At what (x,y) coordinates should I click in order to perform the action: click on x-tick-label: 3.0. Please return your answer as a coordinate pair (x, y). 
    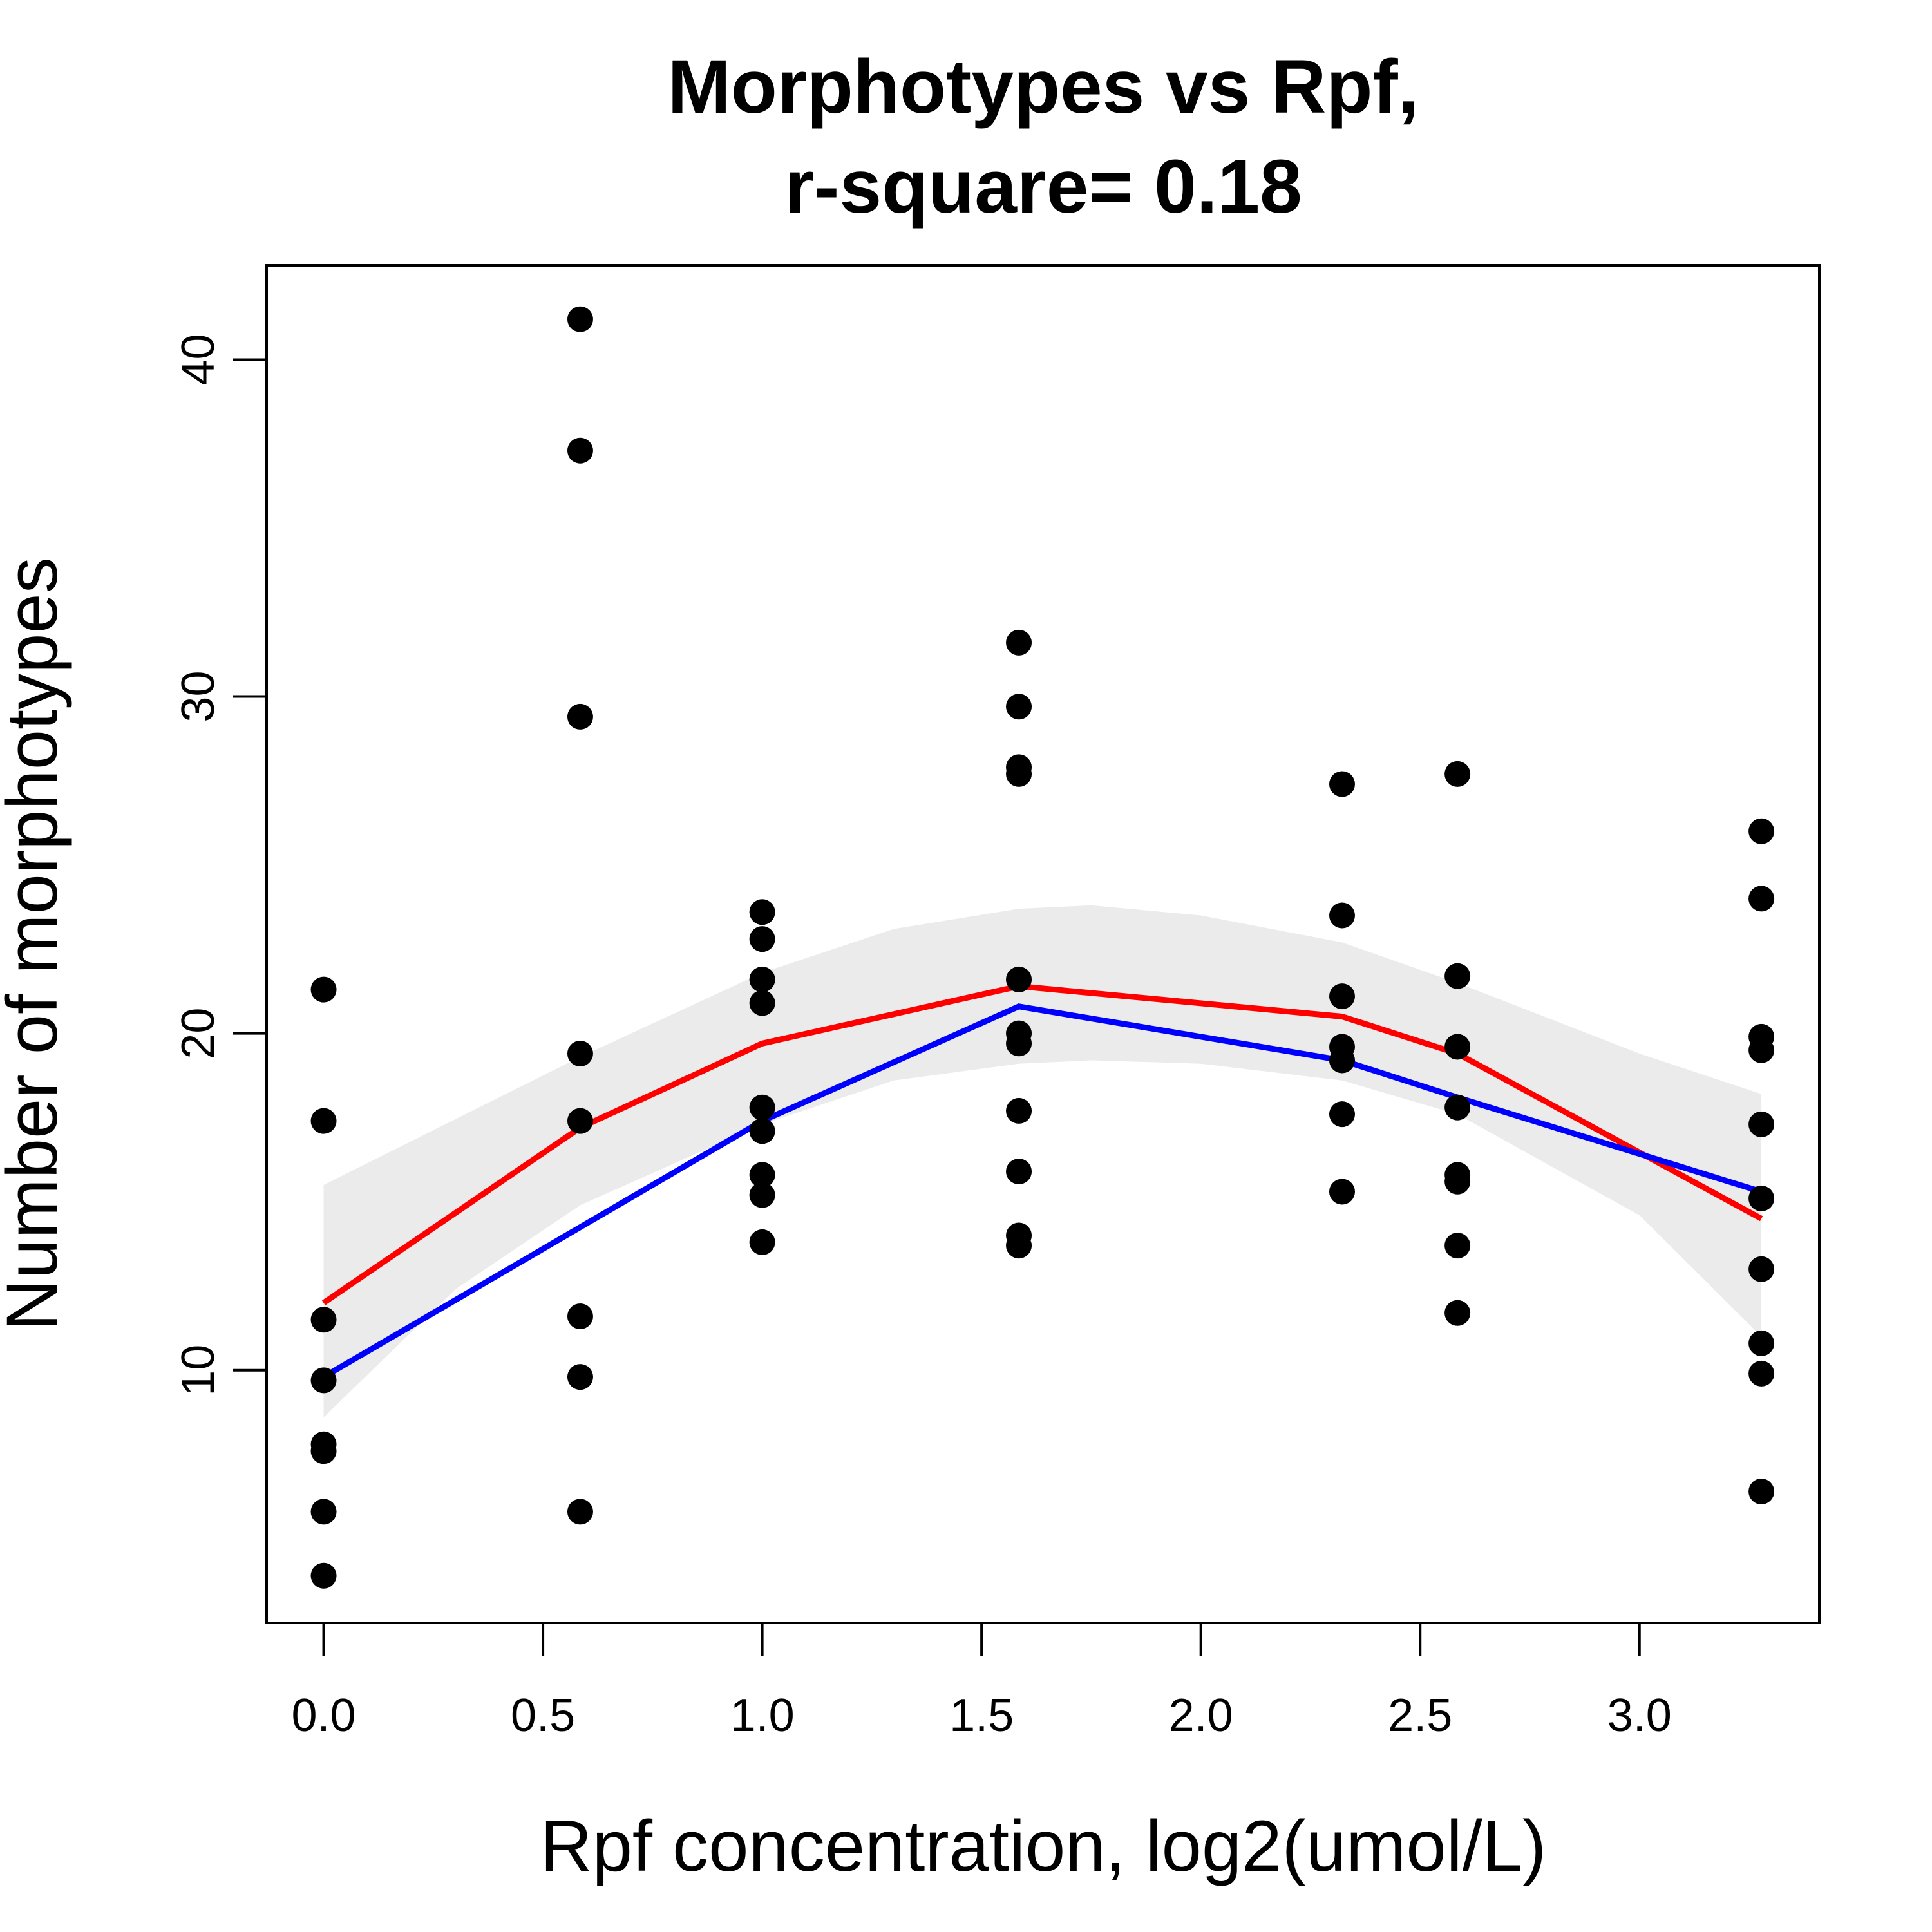
    Looking at the image, I should click on (1640, 1715).